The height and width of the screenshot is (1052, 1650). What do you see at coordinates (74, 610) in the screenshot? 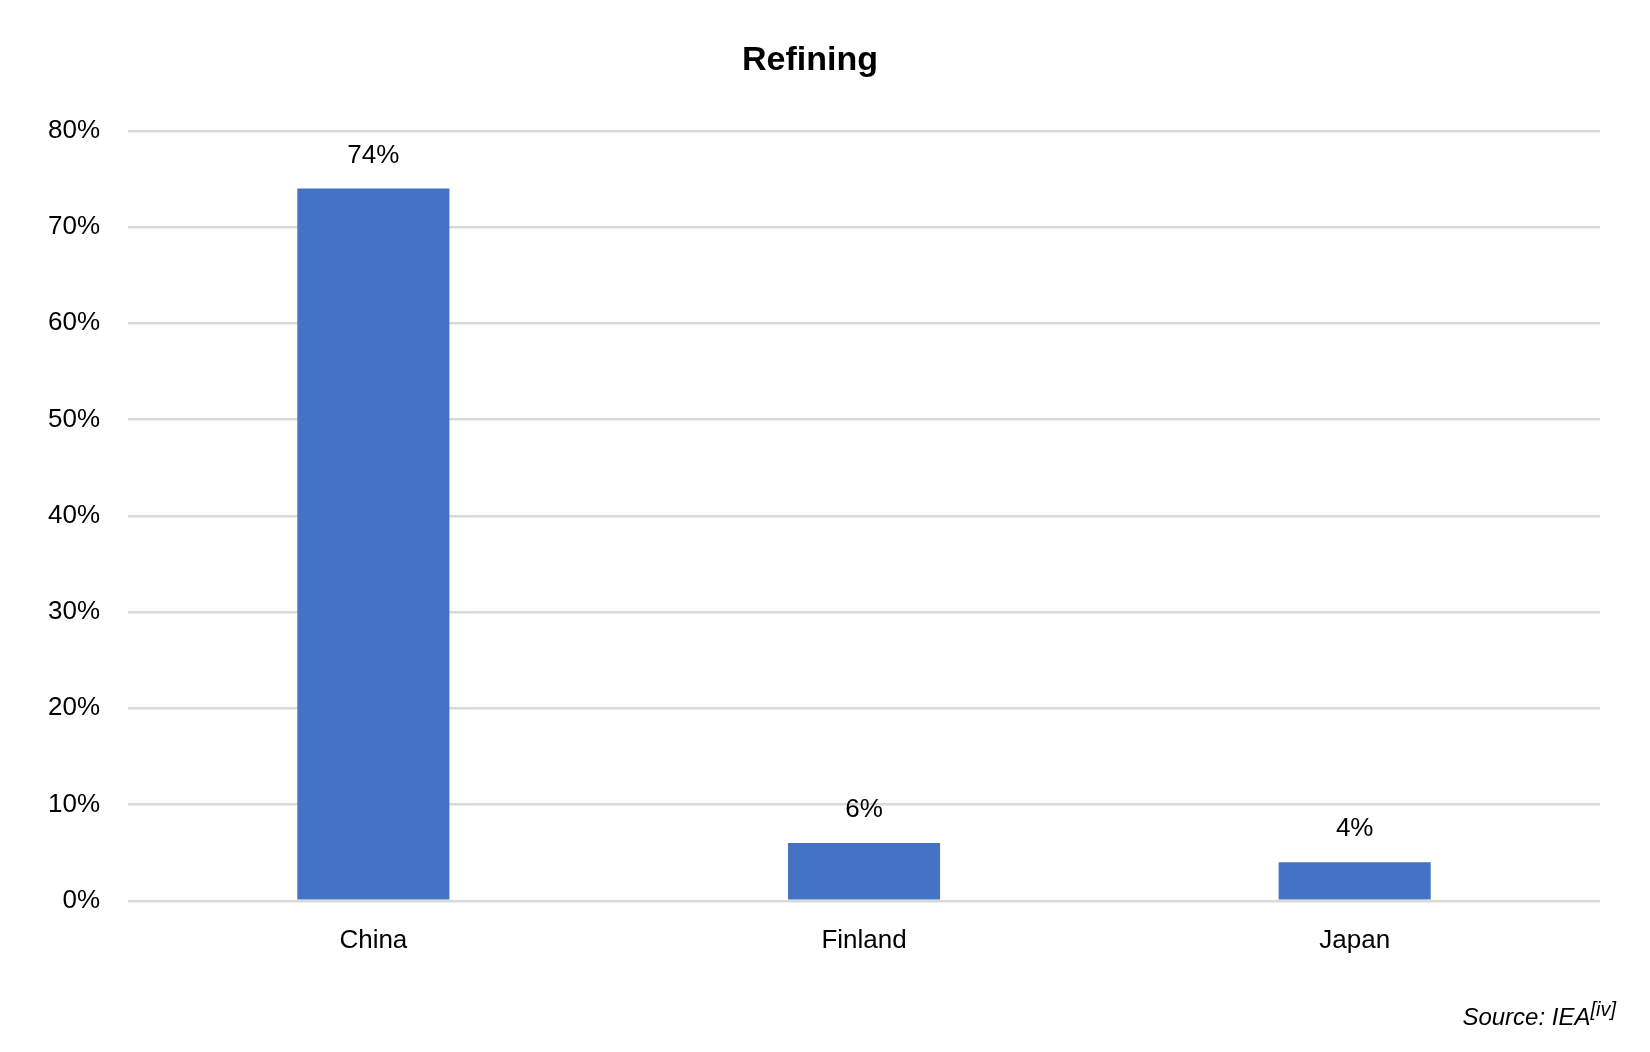
I see `y-tick-label: 30%` at bounding box center [74, 610].